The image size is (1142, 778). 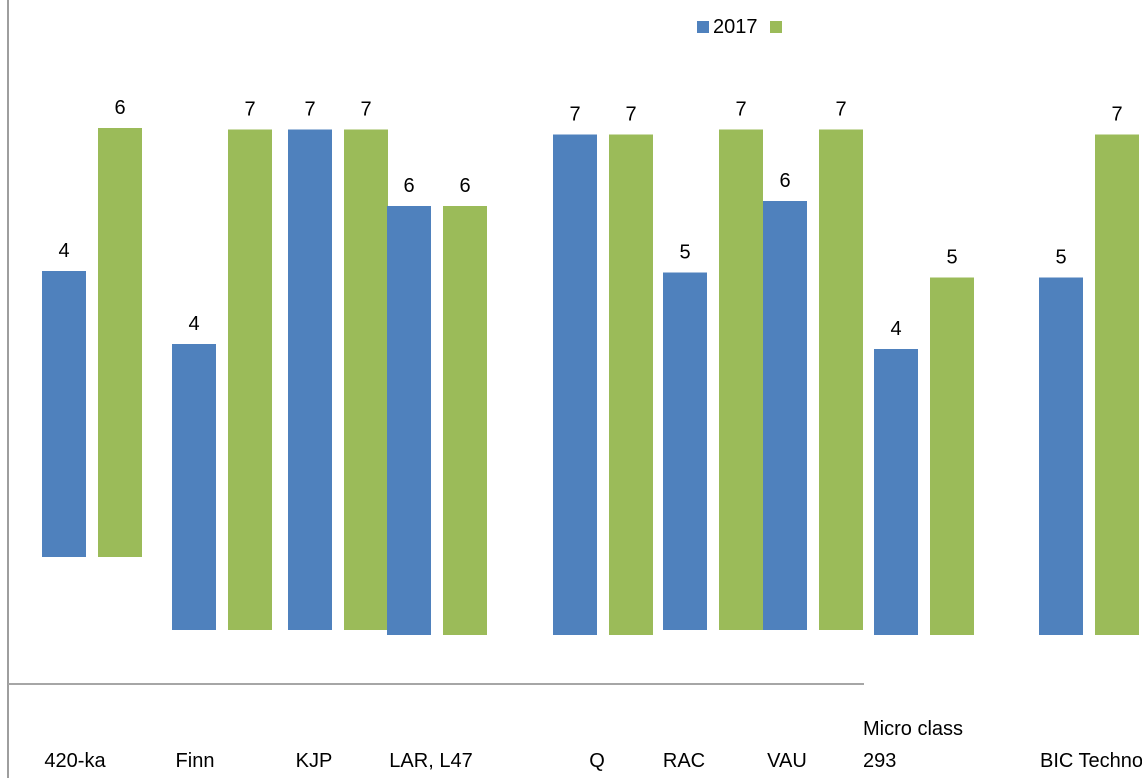 I want to click on category-label-q: Q, so click(x=597, y=761).